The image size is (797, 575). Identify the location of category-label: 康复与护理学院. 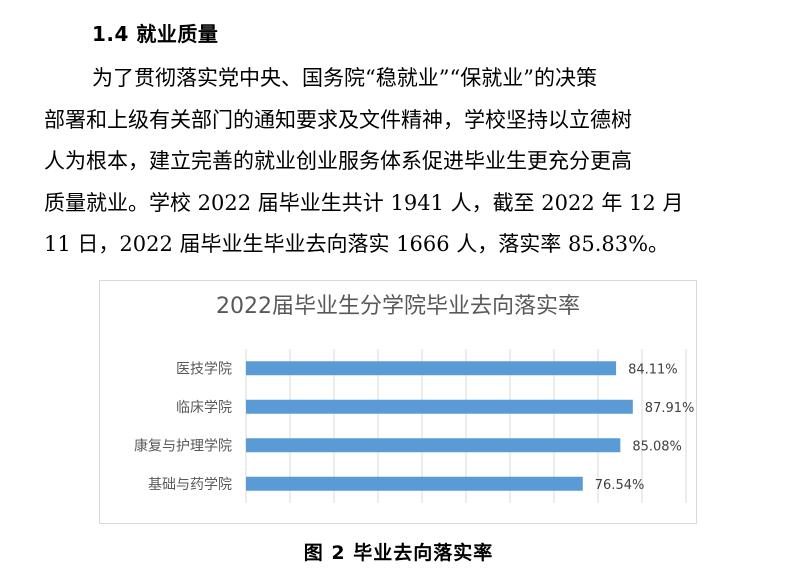
(183, 445).